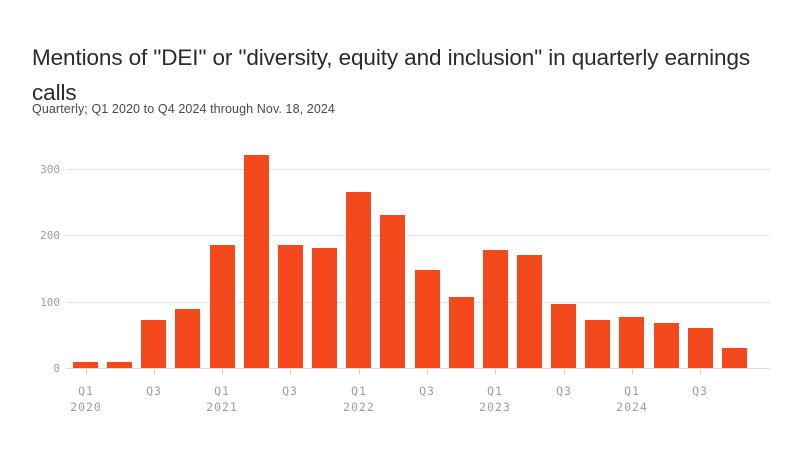  Describe the element at coordinates (427, 319) in the screenshot. I see `bar-q3-2022` at that location.